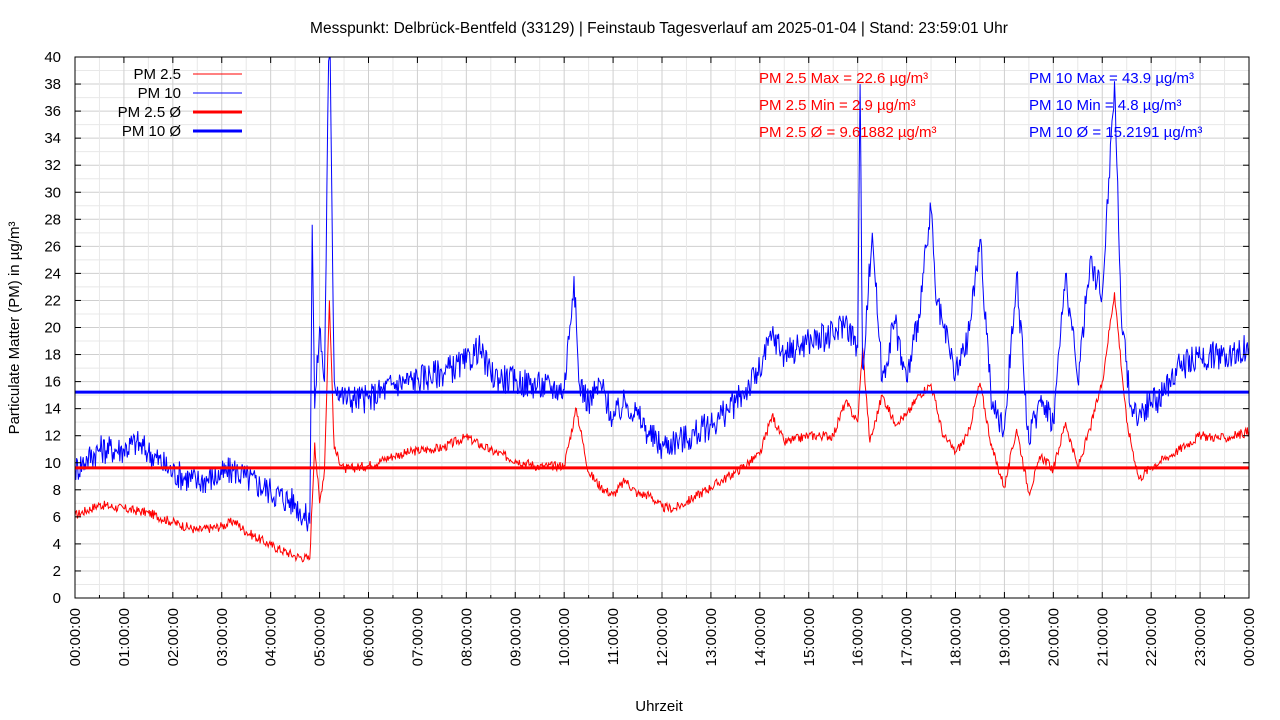 The width and height of the screenshot is (1280, 720). What do you see at coordinates (466, 637) in the screenshot?
I see `x-tick-label: 08:00:00` at bounding box center [466, 637].